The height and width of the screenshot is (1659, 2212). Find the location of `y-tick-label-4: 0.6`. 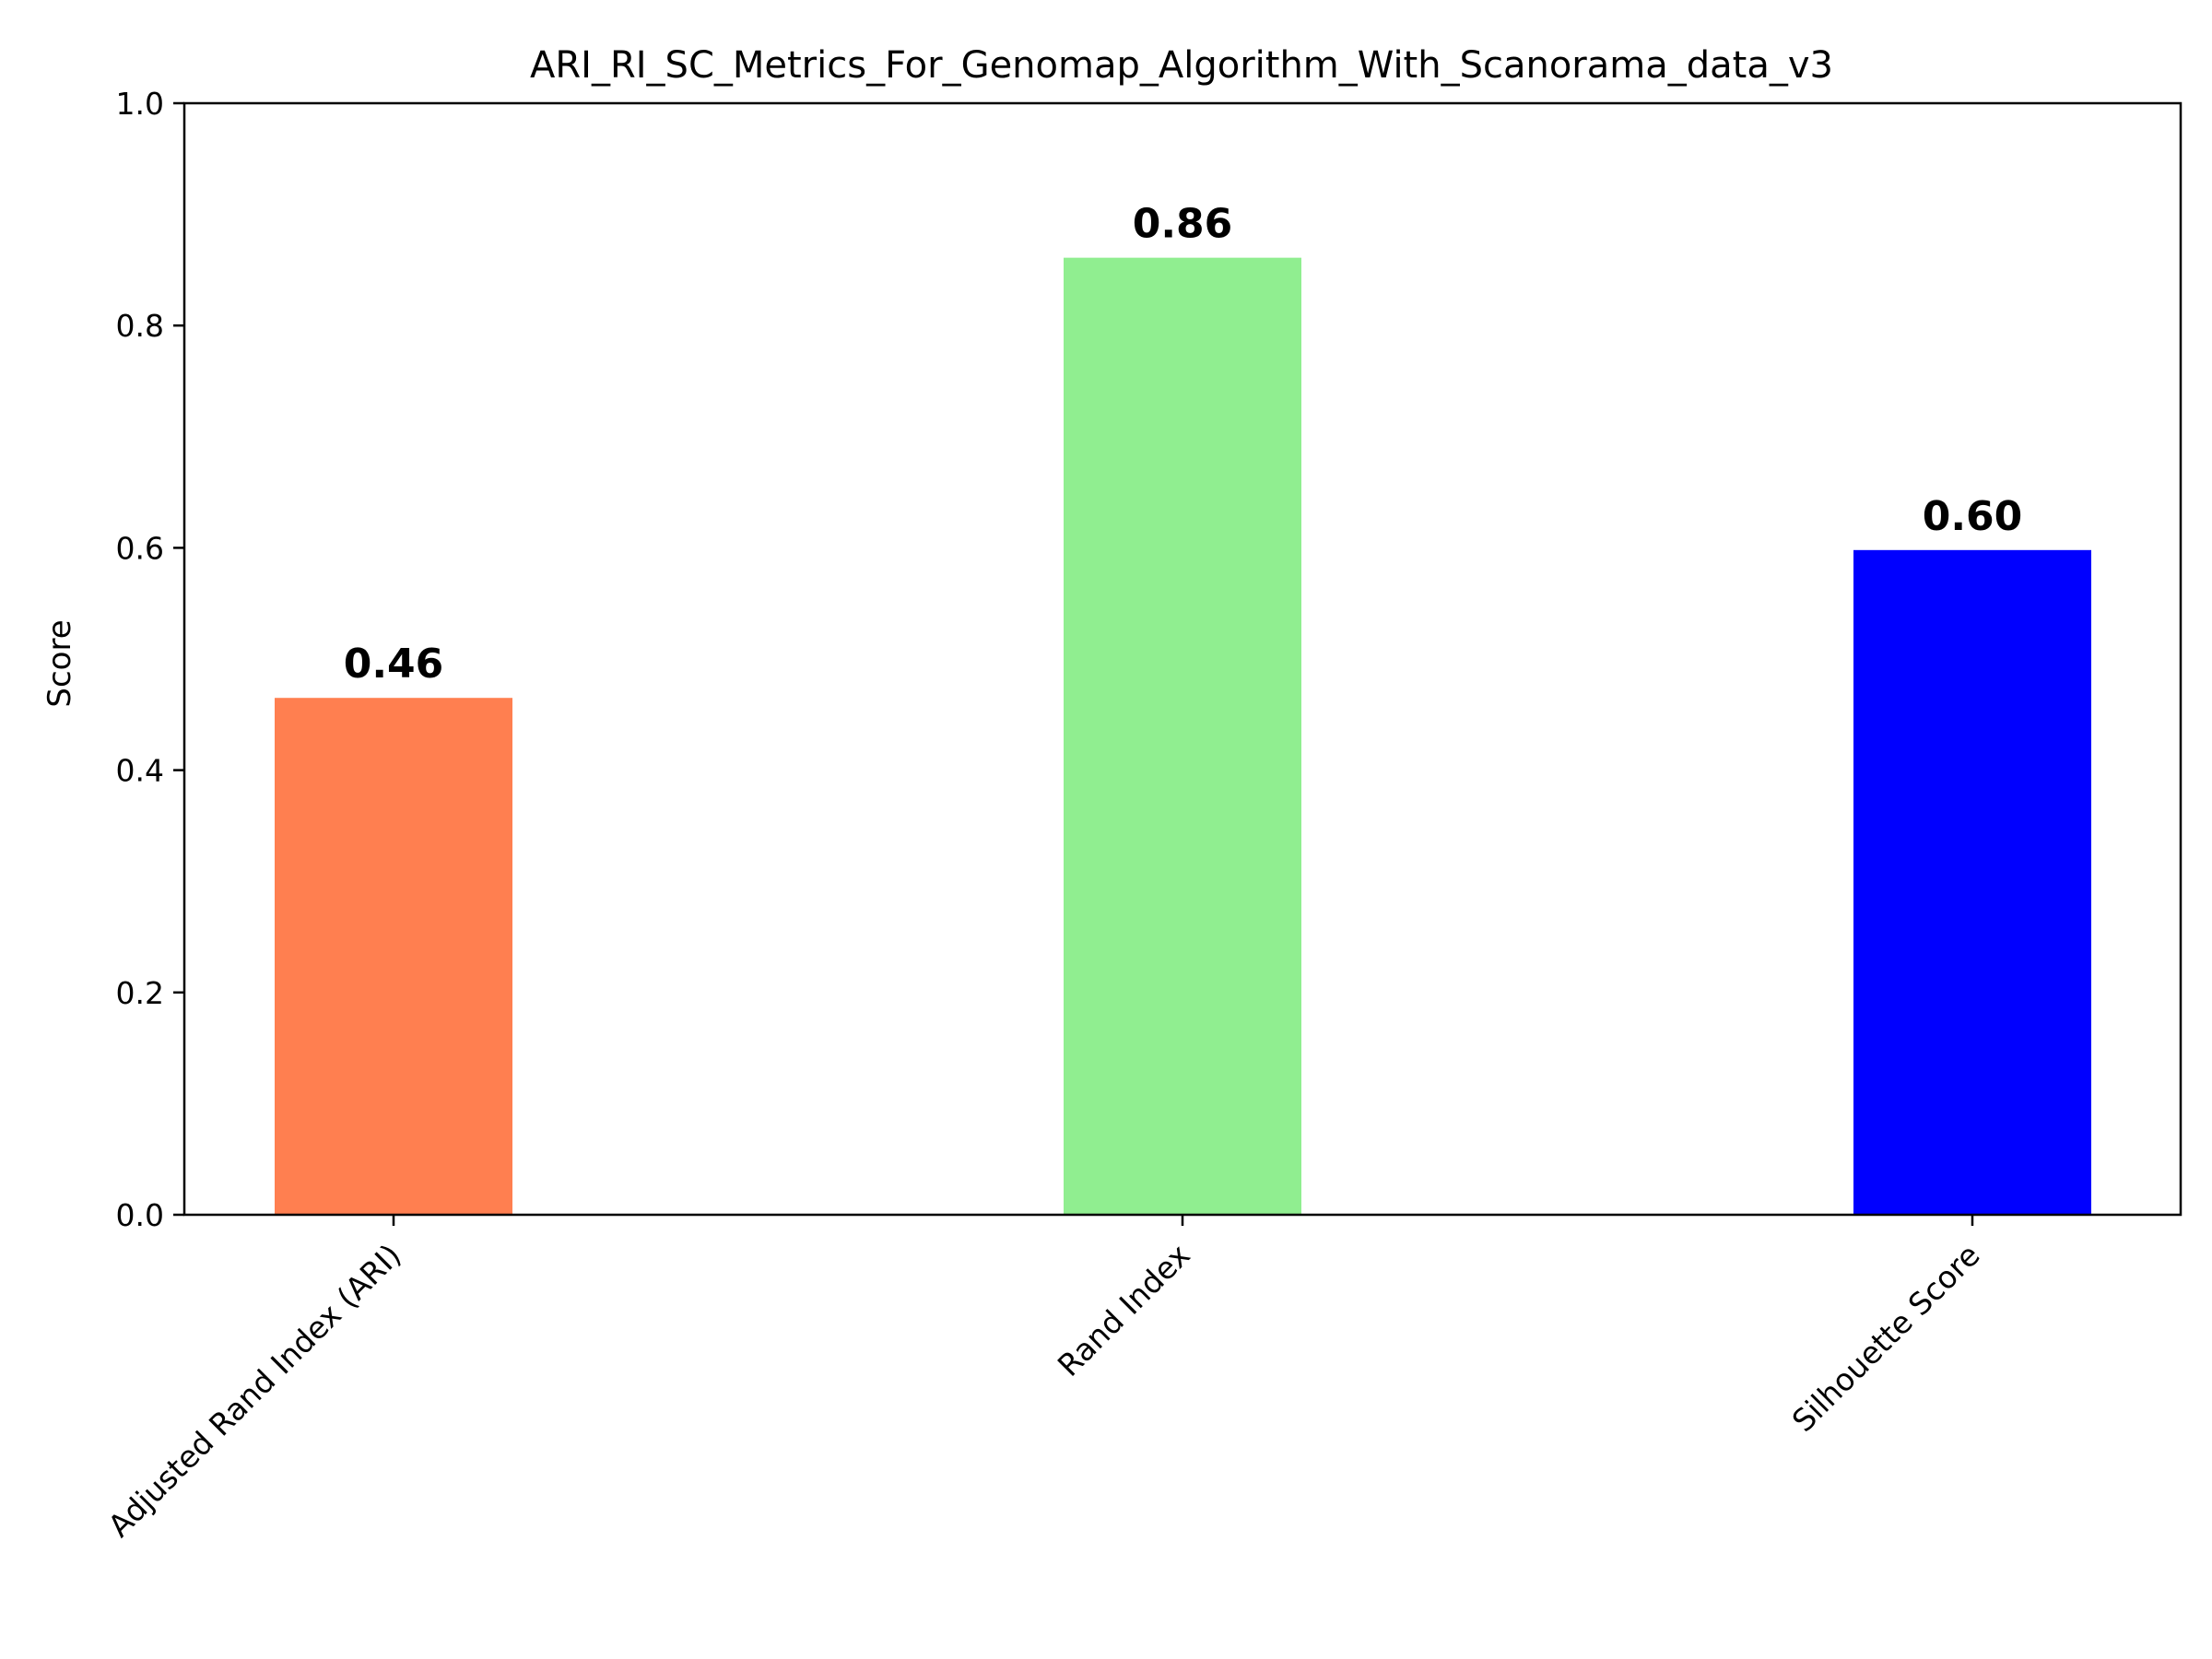

y-tick-label-4: 0.6 is located at coordinates (140, 548).